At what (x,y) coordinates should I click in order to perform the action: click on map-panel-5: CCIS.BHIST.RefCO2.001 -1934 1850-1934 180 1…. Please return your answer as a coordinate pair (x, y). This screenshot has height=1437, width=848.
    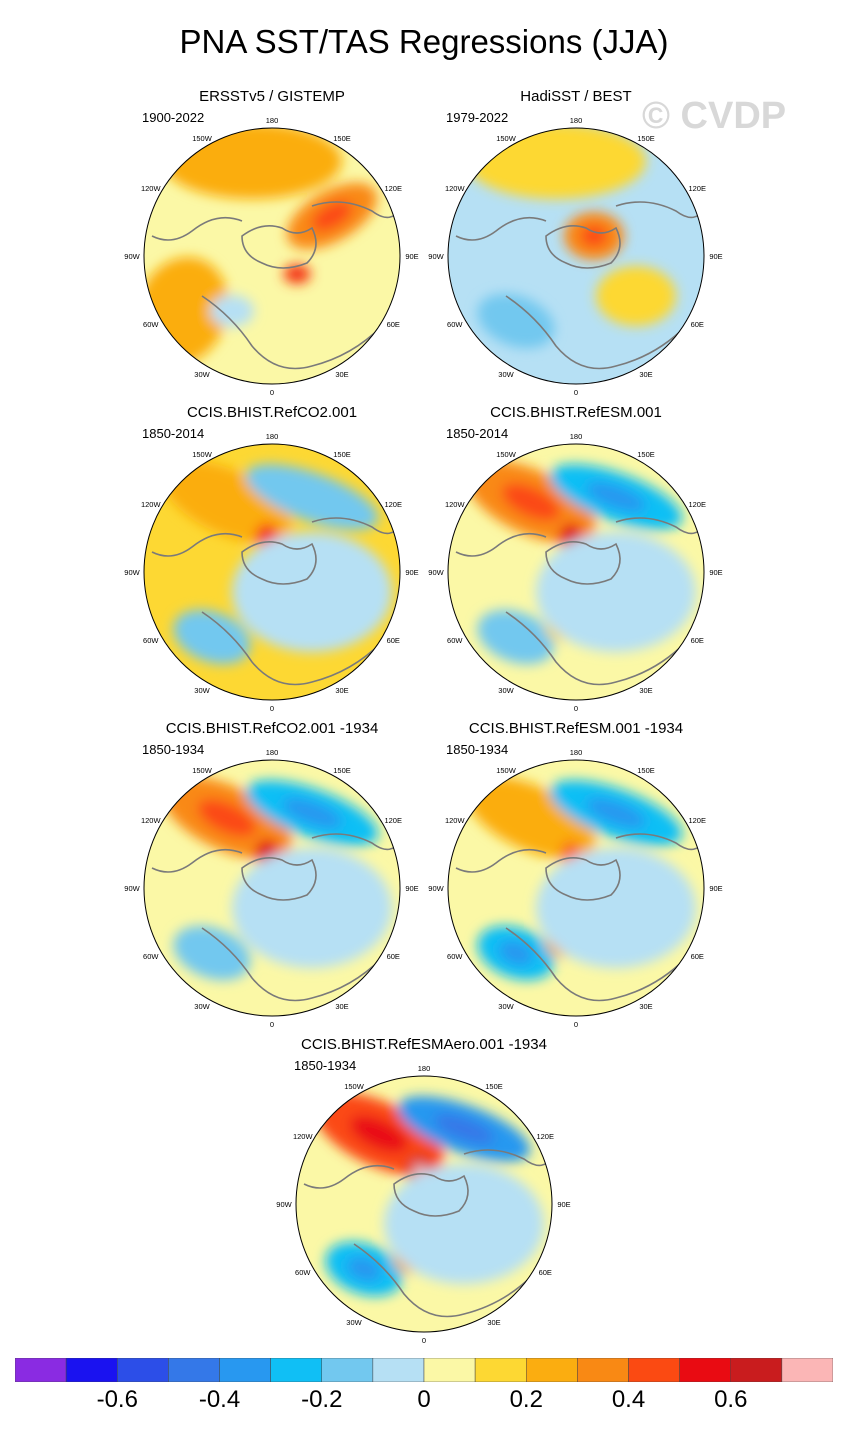
    Looking at the image, I should click on (272, 875).